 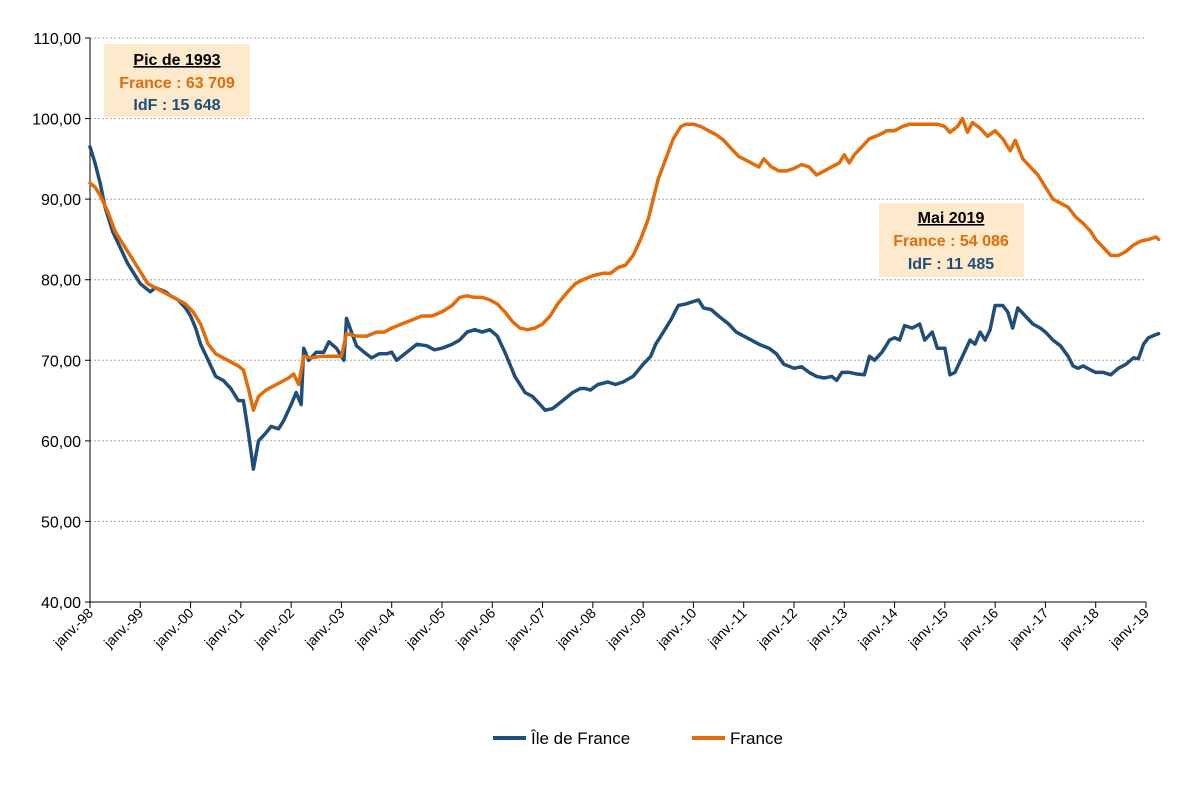 I want to click on y-tick-label: 70,00, so click(x=61, y=361).